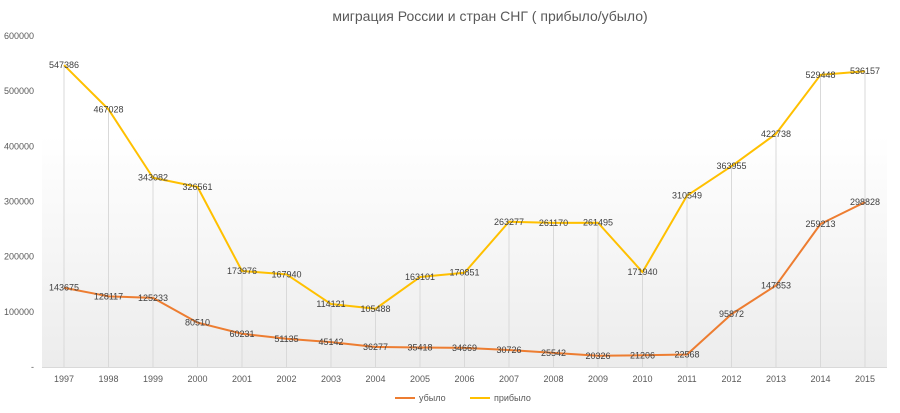 The image size is (900, 413). Describe the element at coordinates (464, 379) in the screenshot. I see `x-tick-label: 2006` at that location.